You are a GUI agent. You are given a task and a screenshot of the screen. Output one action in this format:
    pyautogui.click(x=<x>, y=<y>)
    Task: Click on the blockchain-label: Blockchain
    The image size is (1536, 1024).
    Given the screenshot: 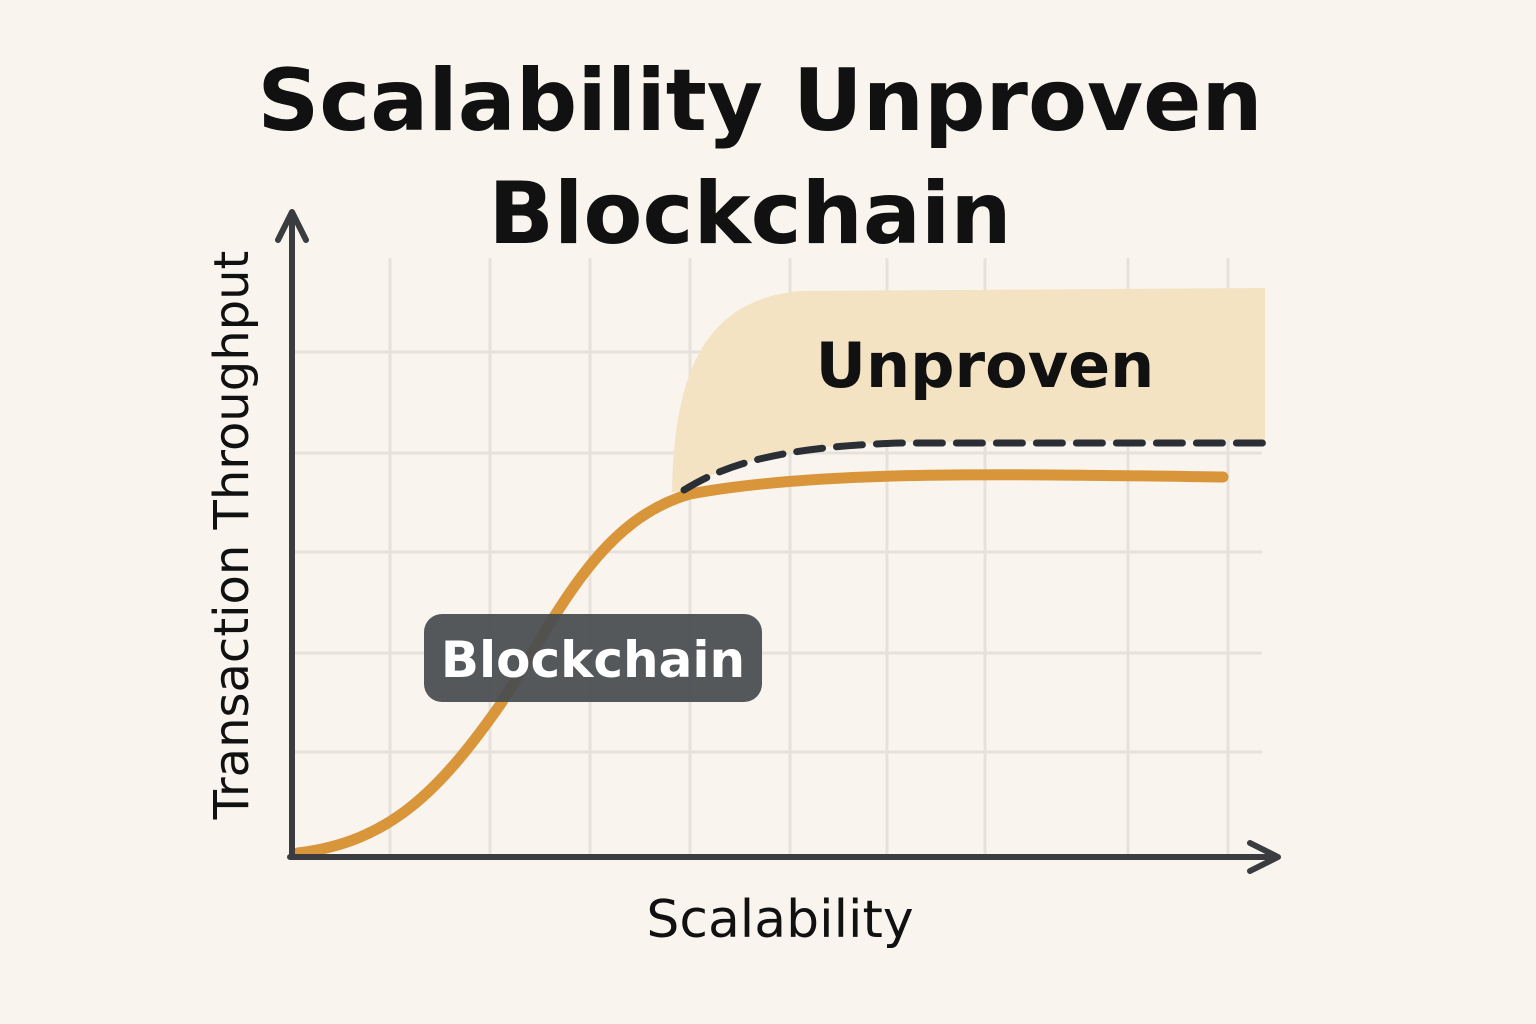 What is the action you would take?
    pyautogui.click(x=593, y=660)
    